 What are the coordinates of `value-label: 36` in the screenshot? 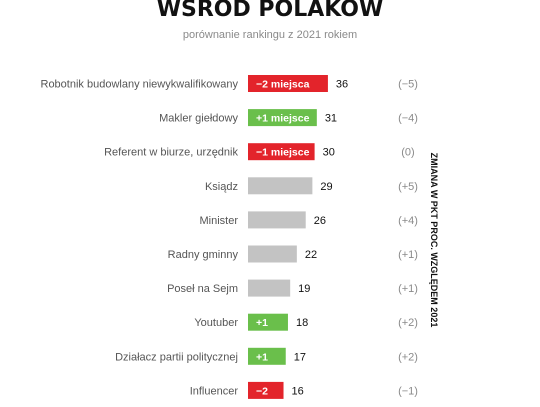 It's located at (342, 85).